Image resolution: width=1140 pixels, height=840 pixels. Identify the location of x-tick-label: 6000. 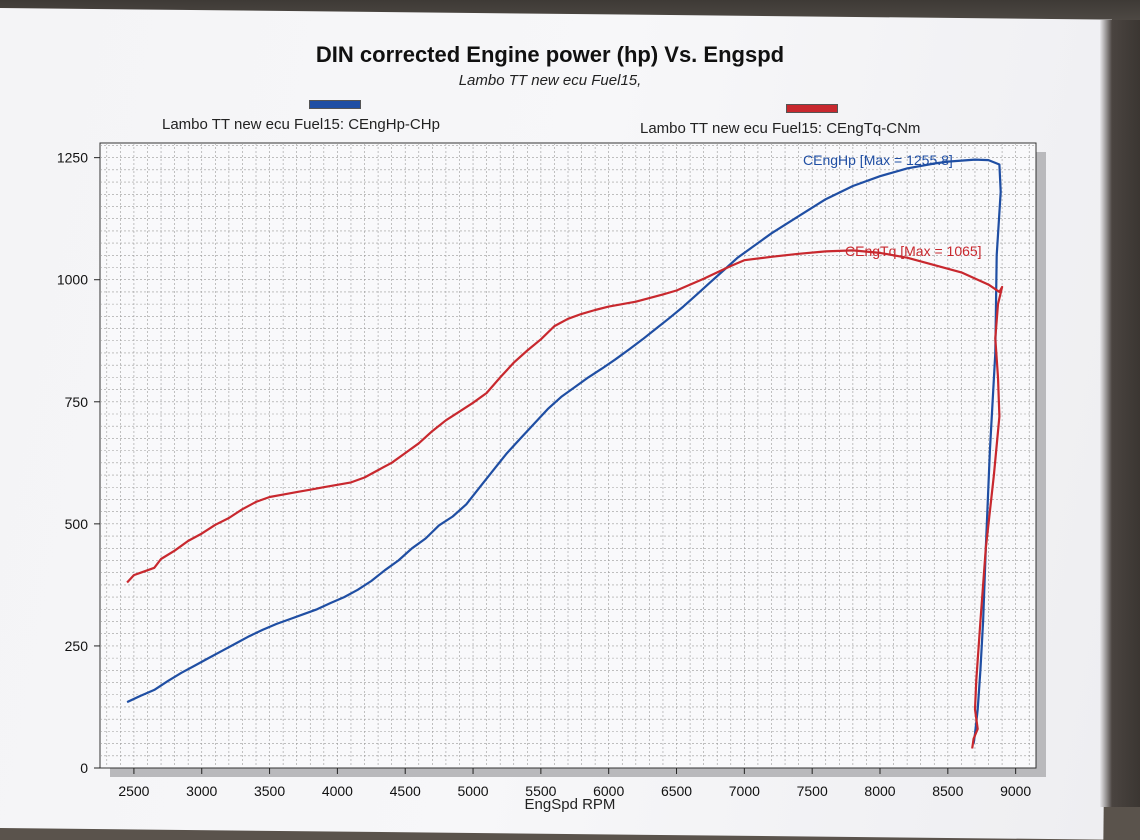
(608, 791).